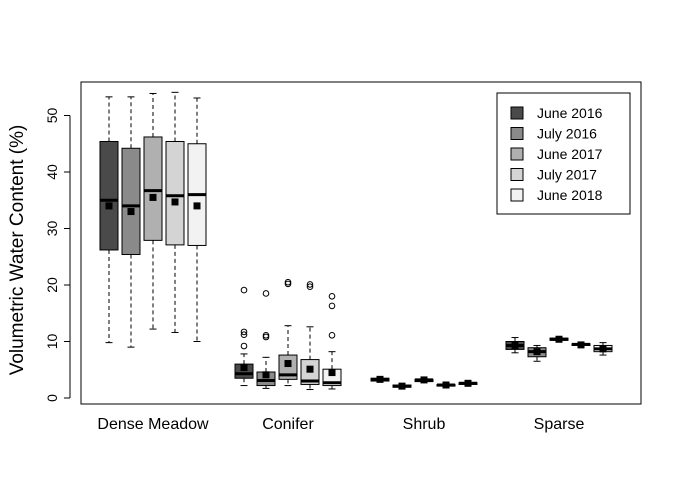 This screenshot has width=683, height=500. What do you see at coordinates (52, 398) in the screenshot?
I see `y-tick-label: 0` at bounding box center [52, 398].